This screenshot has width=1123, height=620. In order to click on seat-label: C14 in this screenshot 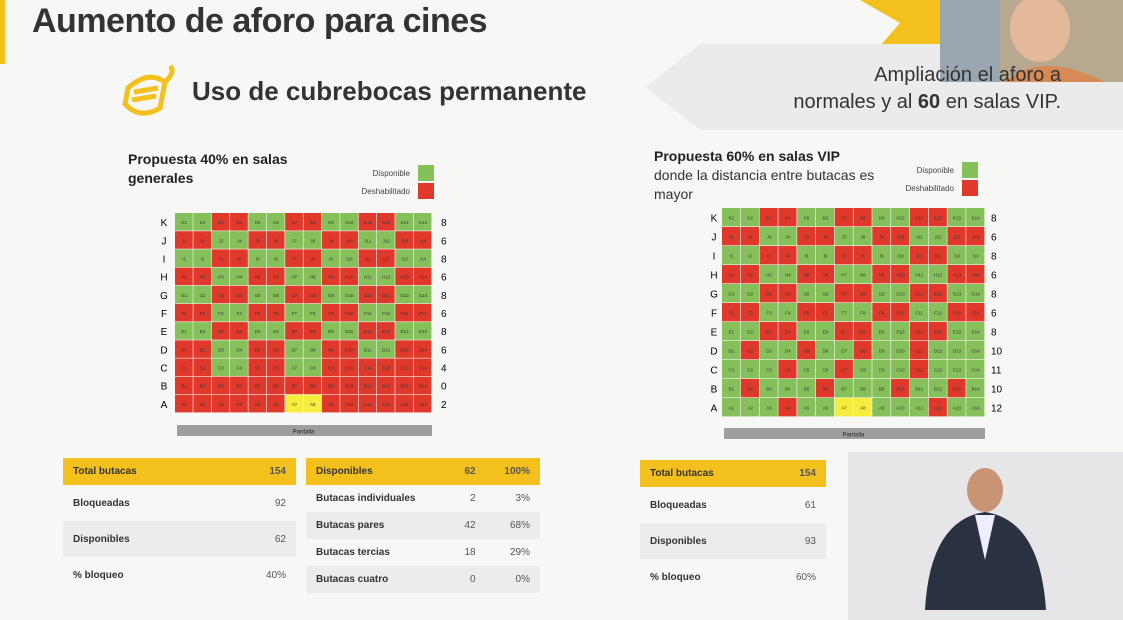, I will do `click(423, 368)`.